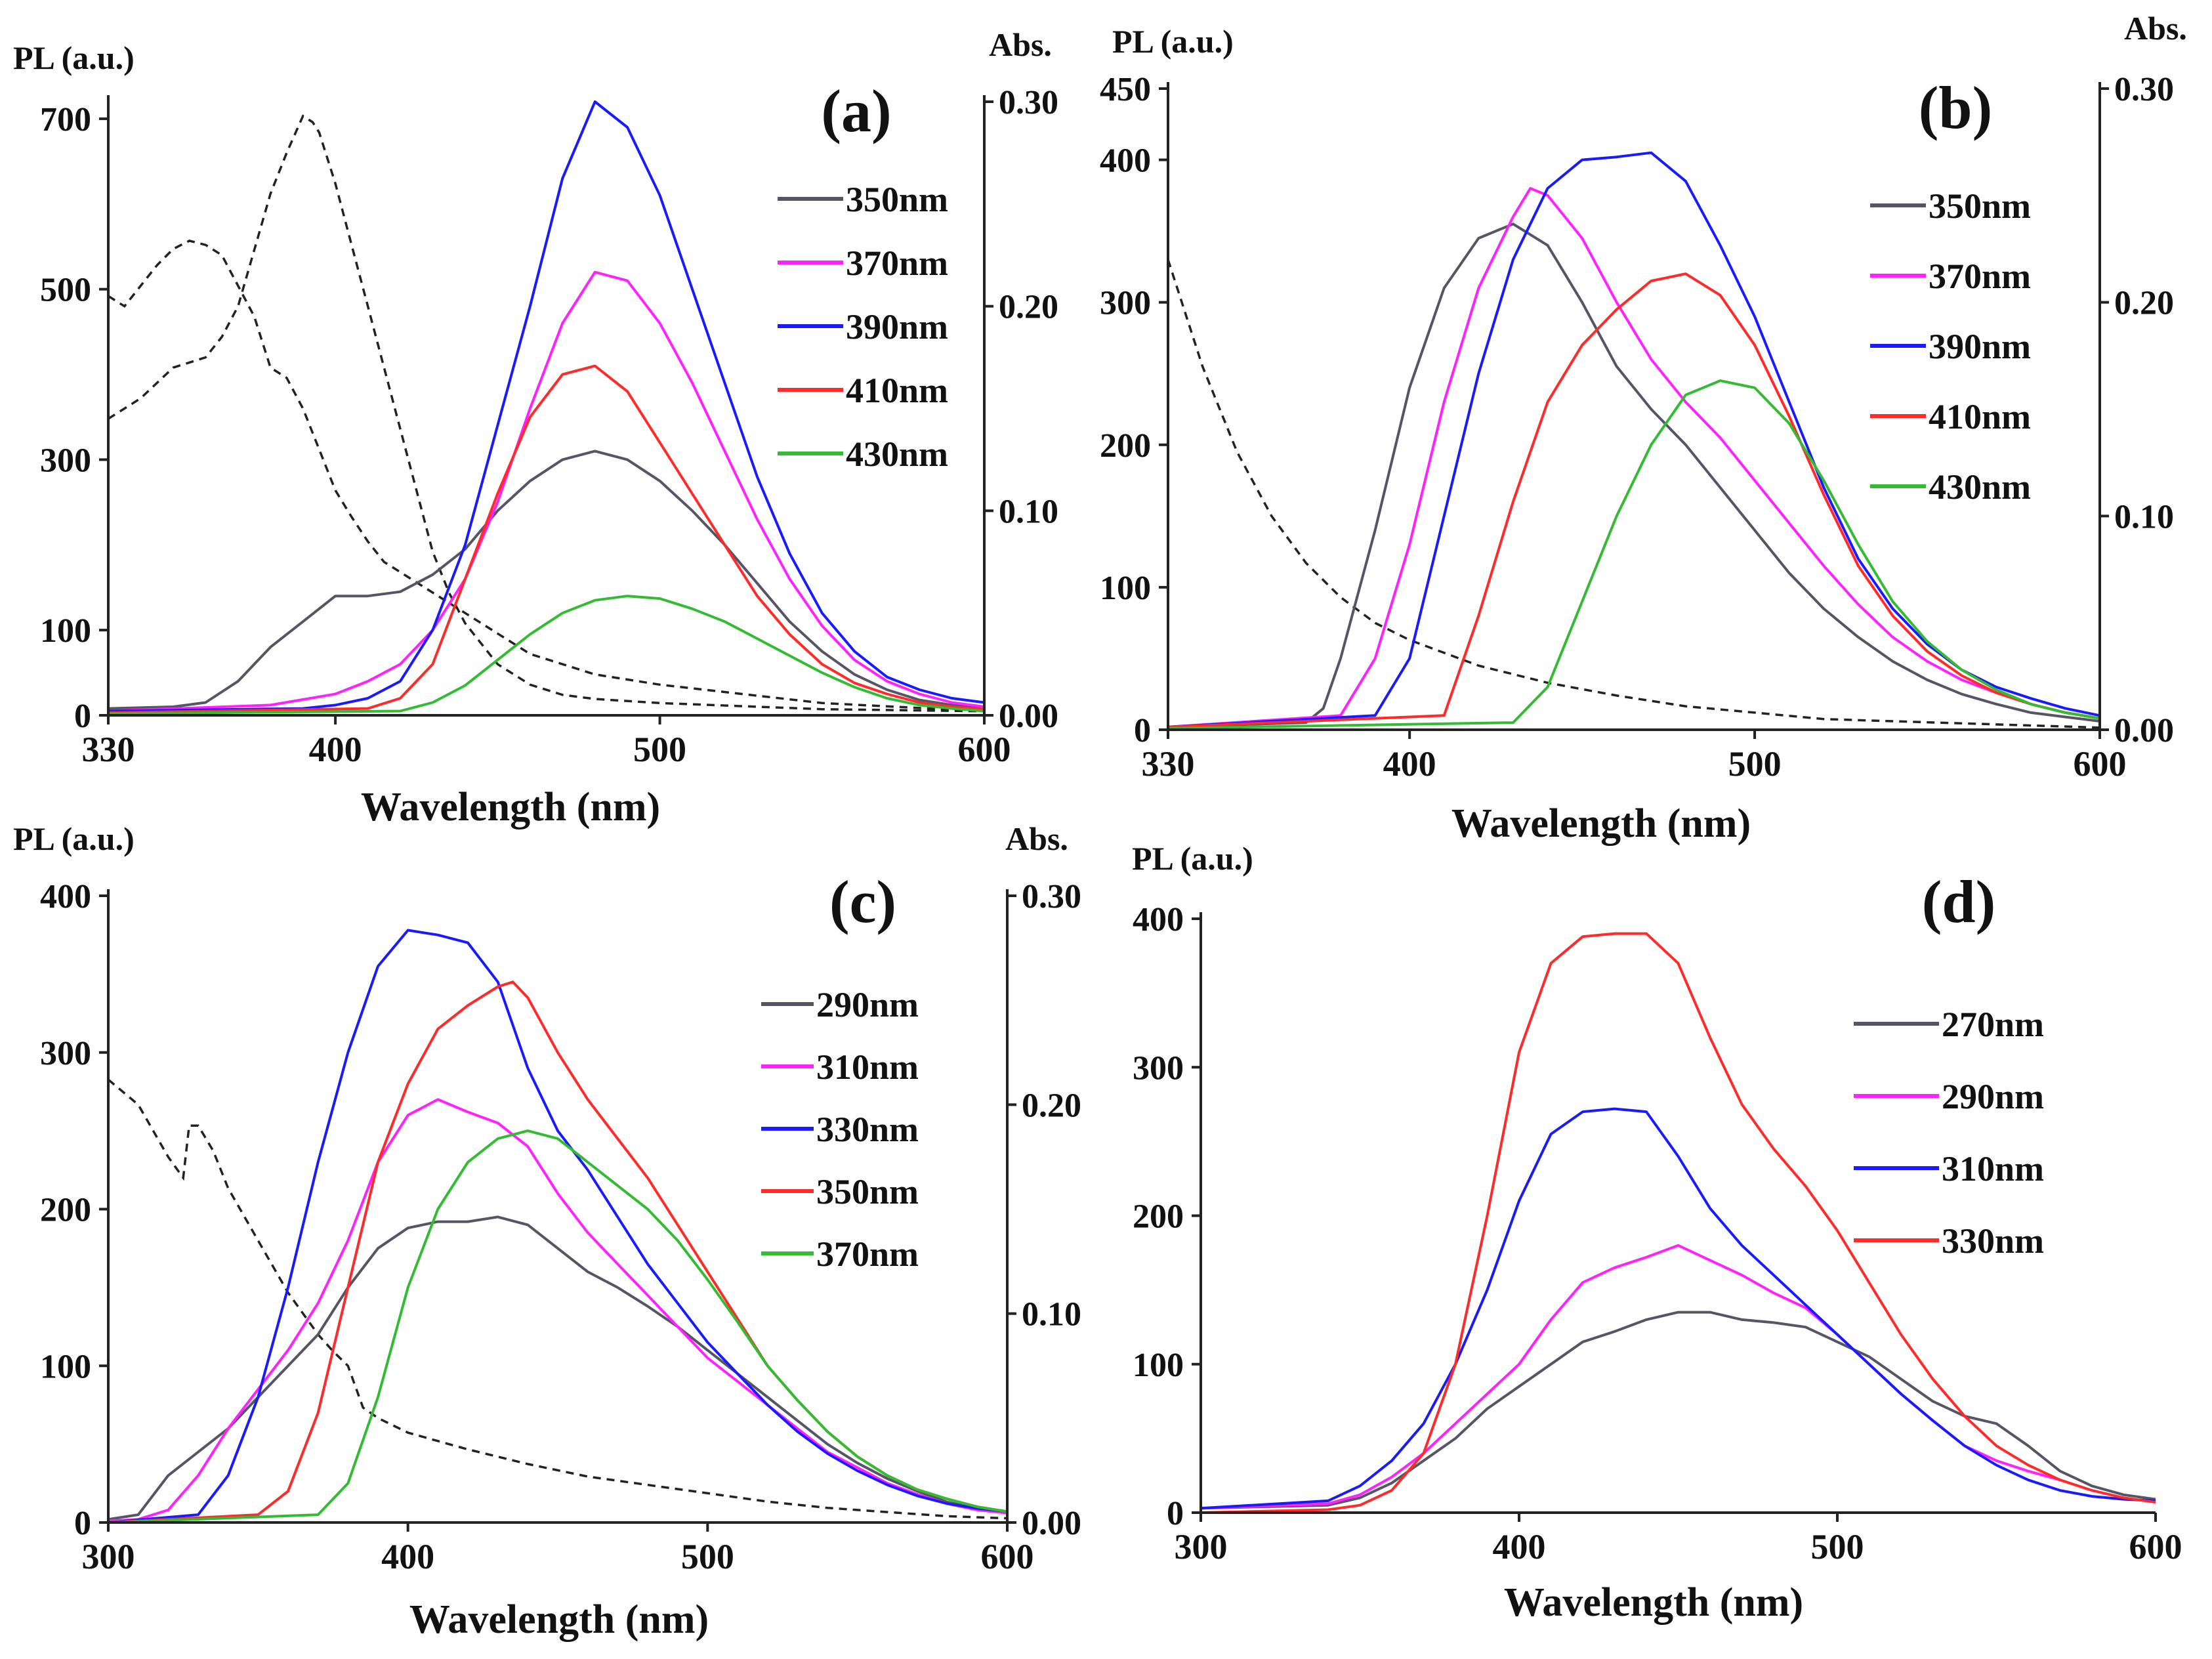 This screenshot has height=1659, width=2212. What do you see at coordinates (1125, 89) in the screenshot?
I see `y-tick-label: 450` at bounding box center [1125, 89].